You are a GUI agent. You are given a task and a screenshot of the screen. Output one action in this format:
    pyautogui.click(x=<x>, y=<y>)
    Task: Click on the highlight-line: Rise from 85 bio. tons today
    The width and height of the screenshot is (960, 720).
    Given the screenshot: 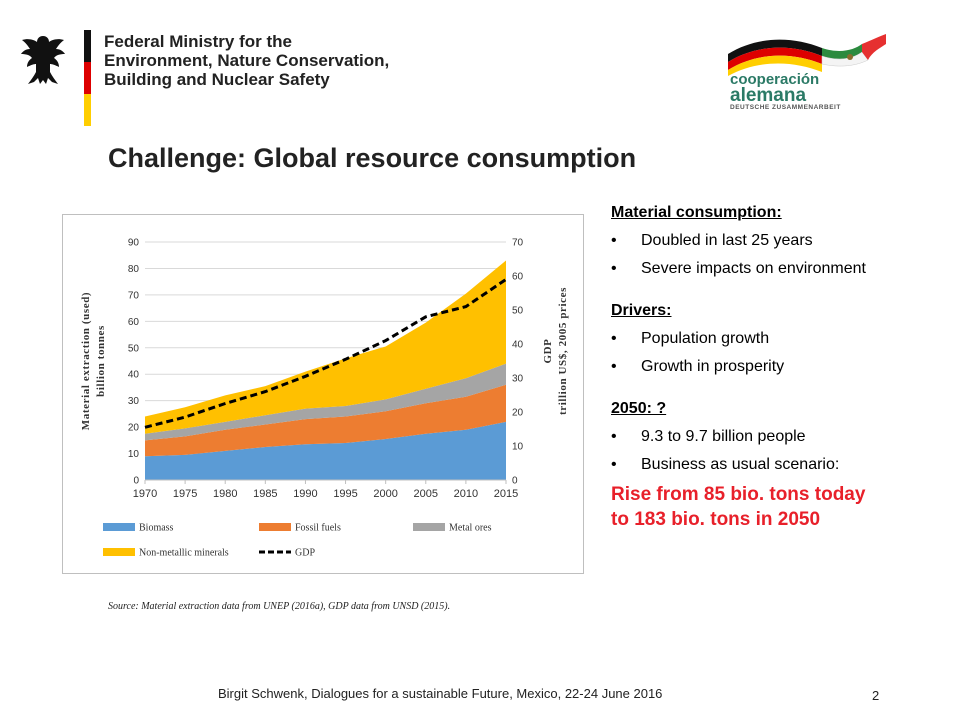 What is the action you would take?
    pyautogui.click(x=738, y=494)
    